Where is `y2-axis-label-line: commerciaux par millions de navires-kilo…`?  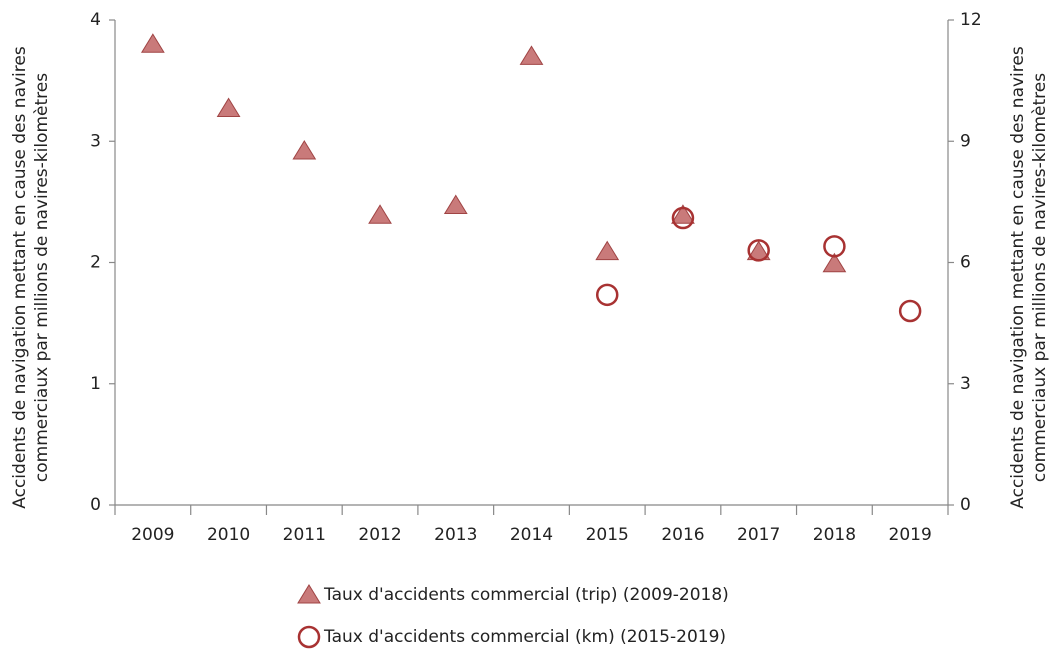 y2-axis-label-line: commerciaux par millions de navires-kilo… is located at coordinates (1040, 277).